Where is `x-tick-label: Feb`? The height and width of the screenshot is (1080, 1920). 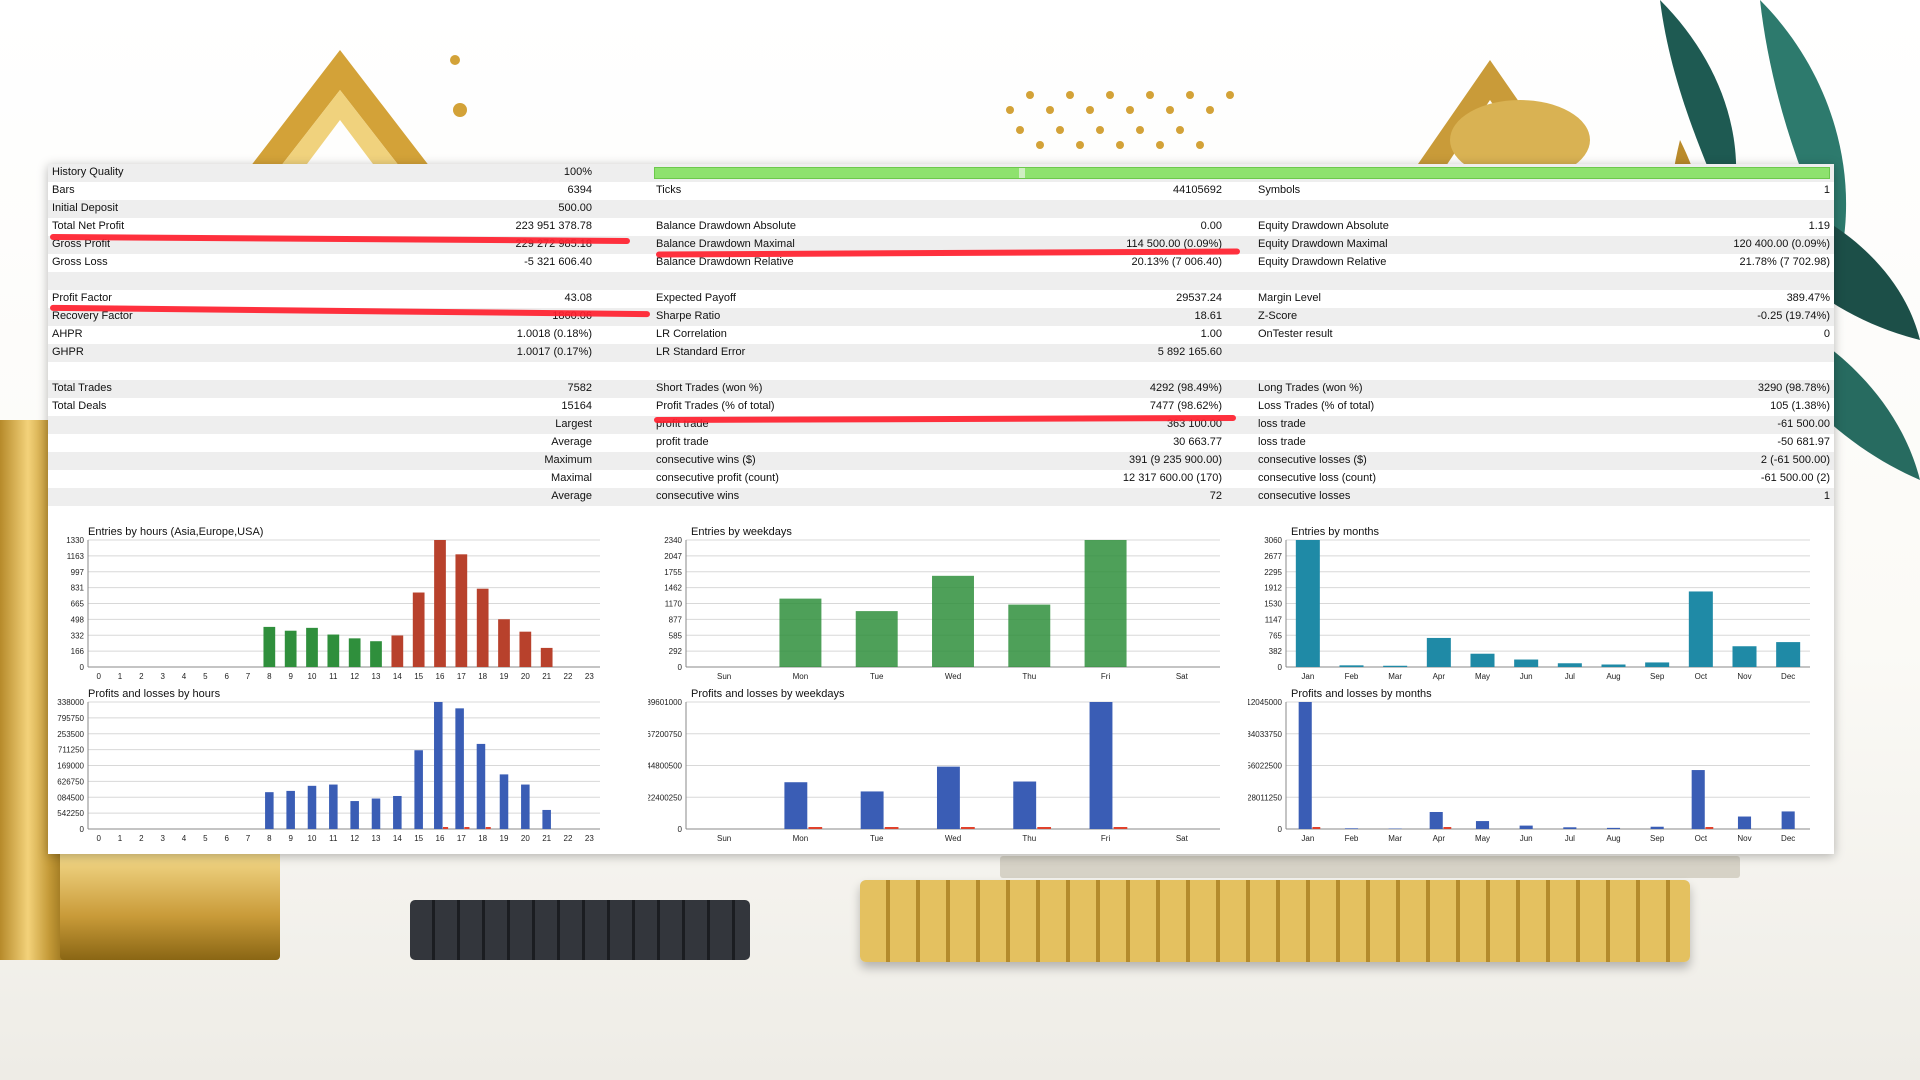 x-tick-label: Feb is located at coordinates (1352, 838).